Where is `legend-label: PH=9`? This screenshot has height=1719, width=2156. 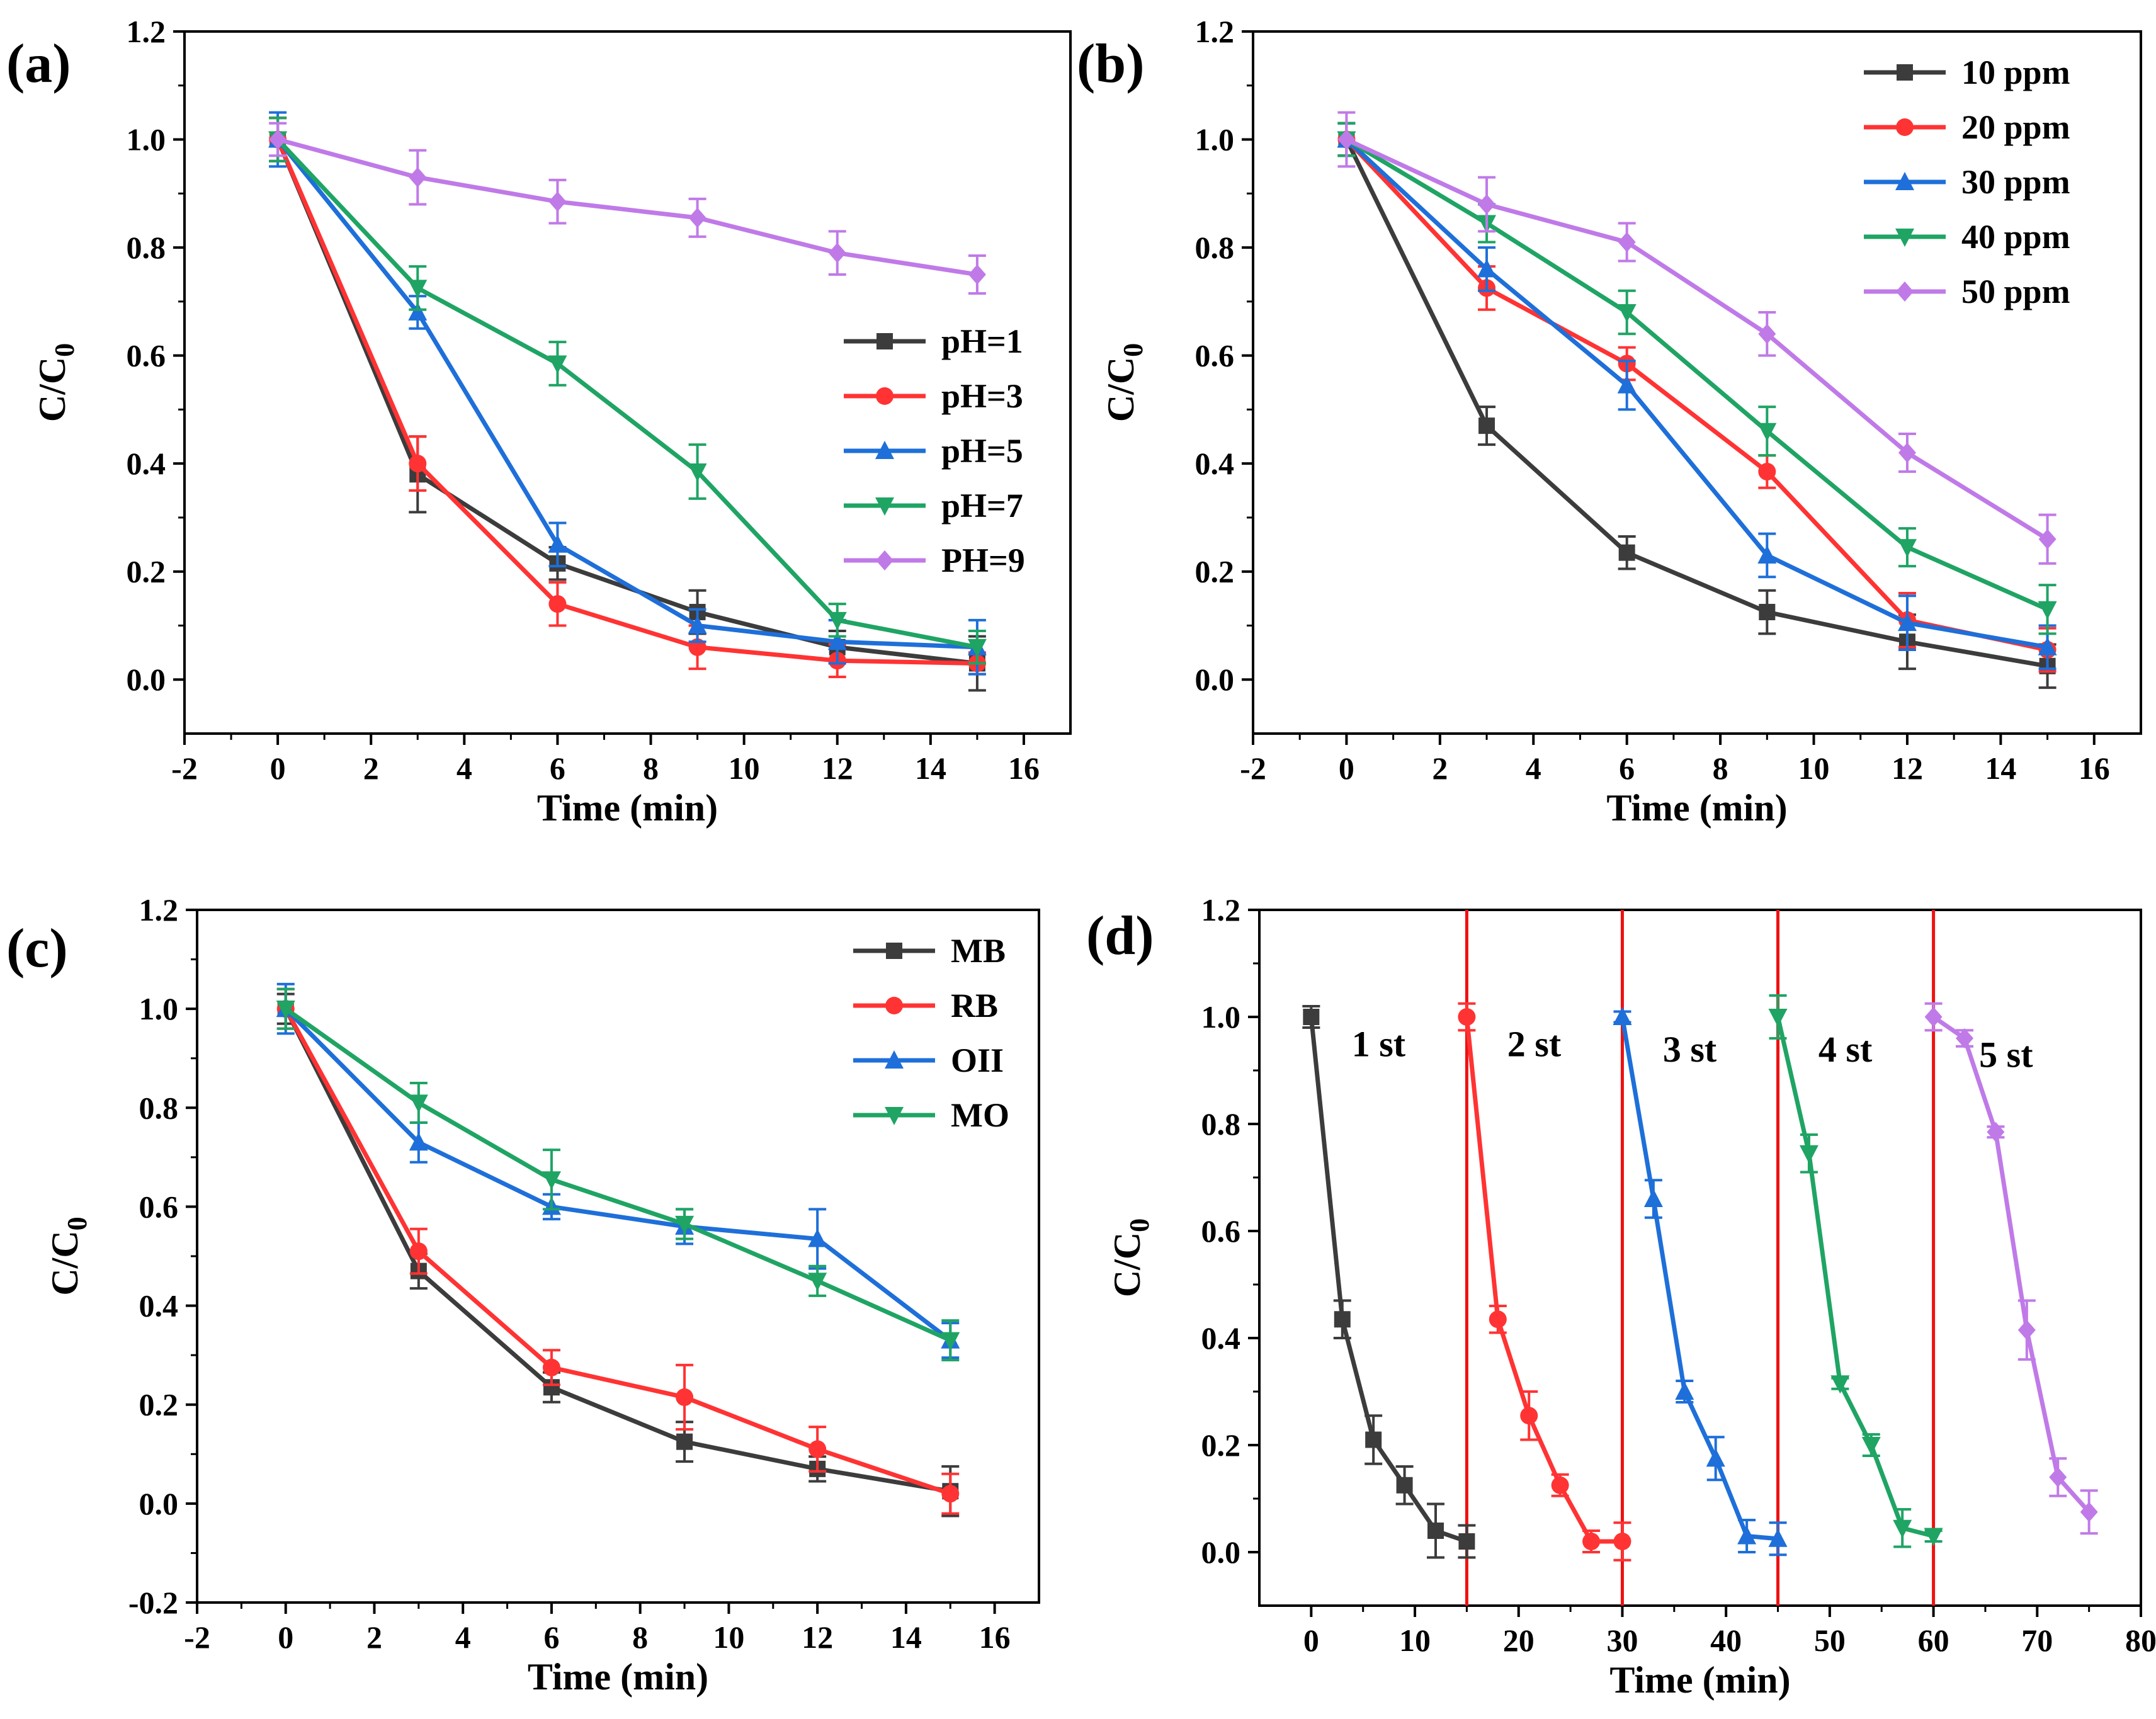 legend-label: PH=9 is located at coordinates (983, 560).